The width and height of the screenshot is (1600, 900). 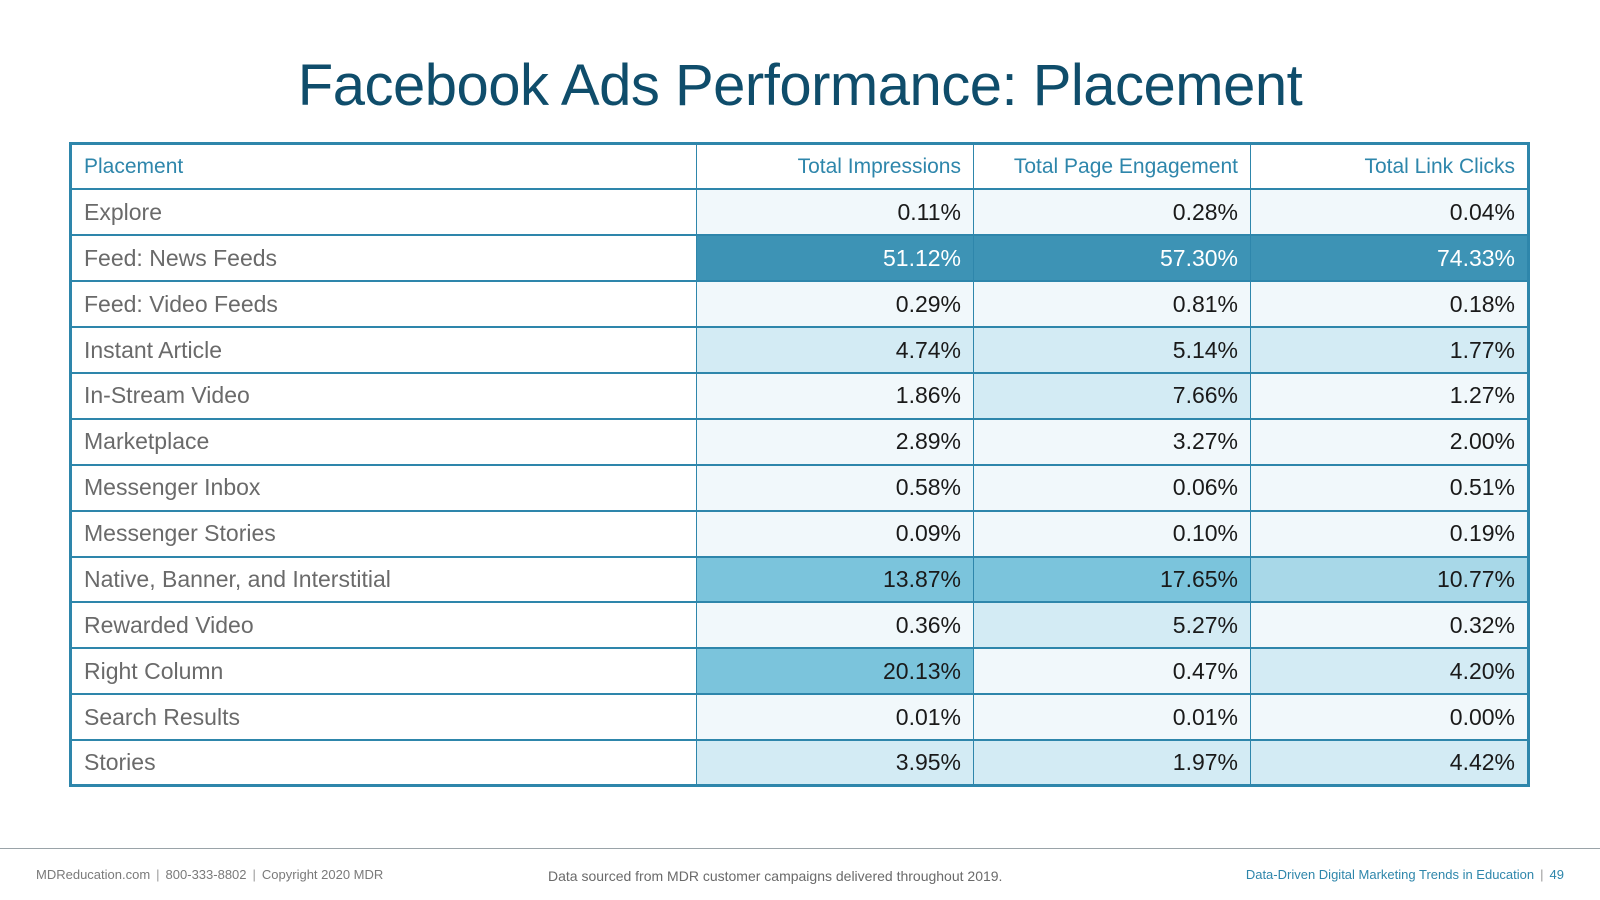 I want to click on engagement-cell: 0.81%, so click(x=1112, y=304).